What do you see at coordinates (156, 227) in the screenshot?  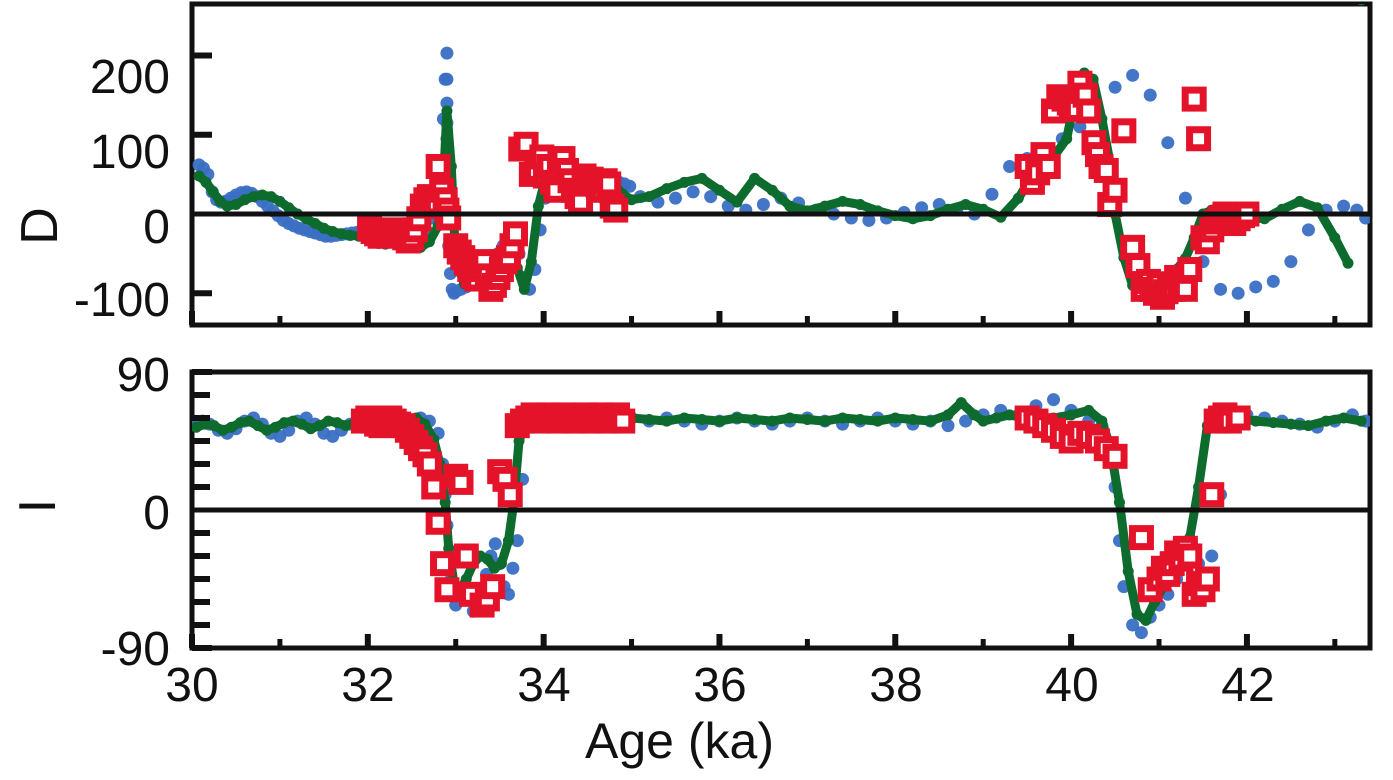 I see `y-tick-label-d-0: 0` at bounding box center [156, 227].